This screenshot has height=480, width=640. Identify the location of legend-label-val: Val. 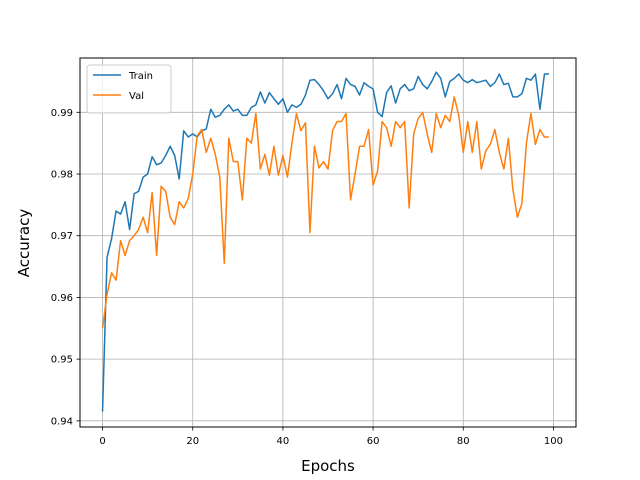
(136, 96).